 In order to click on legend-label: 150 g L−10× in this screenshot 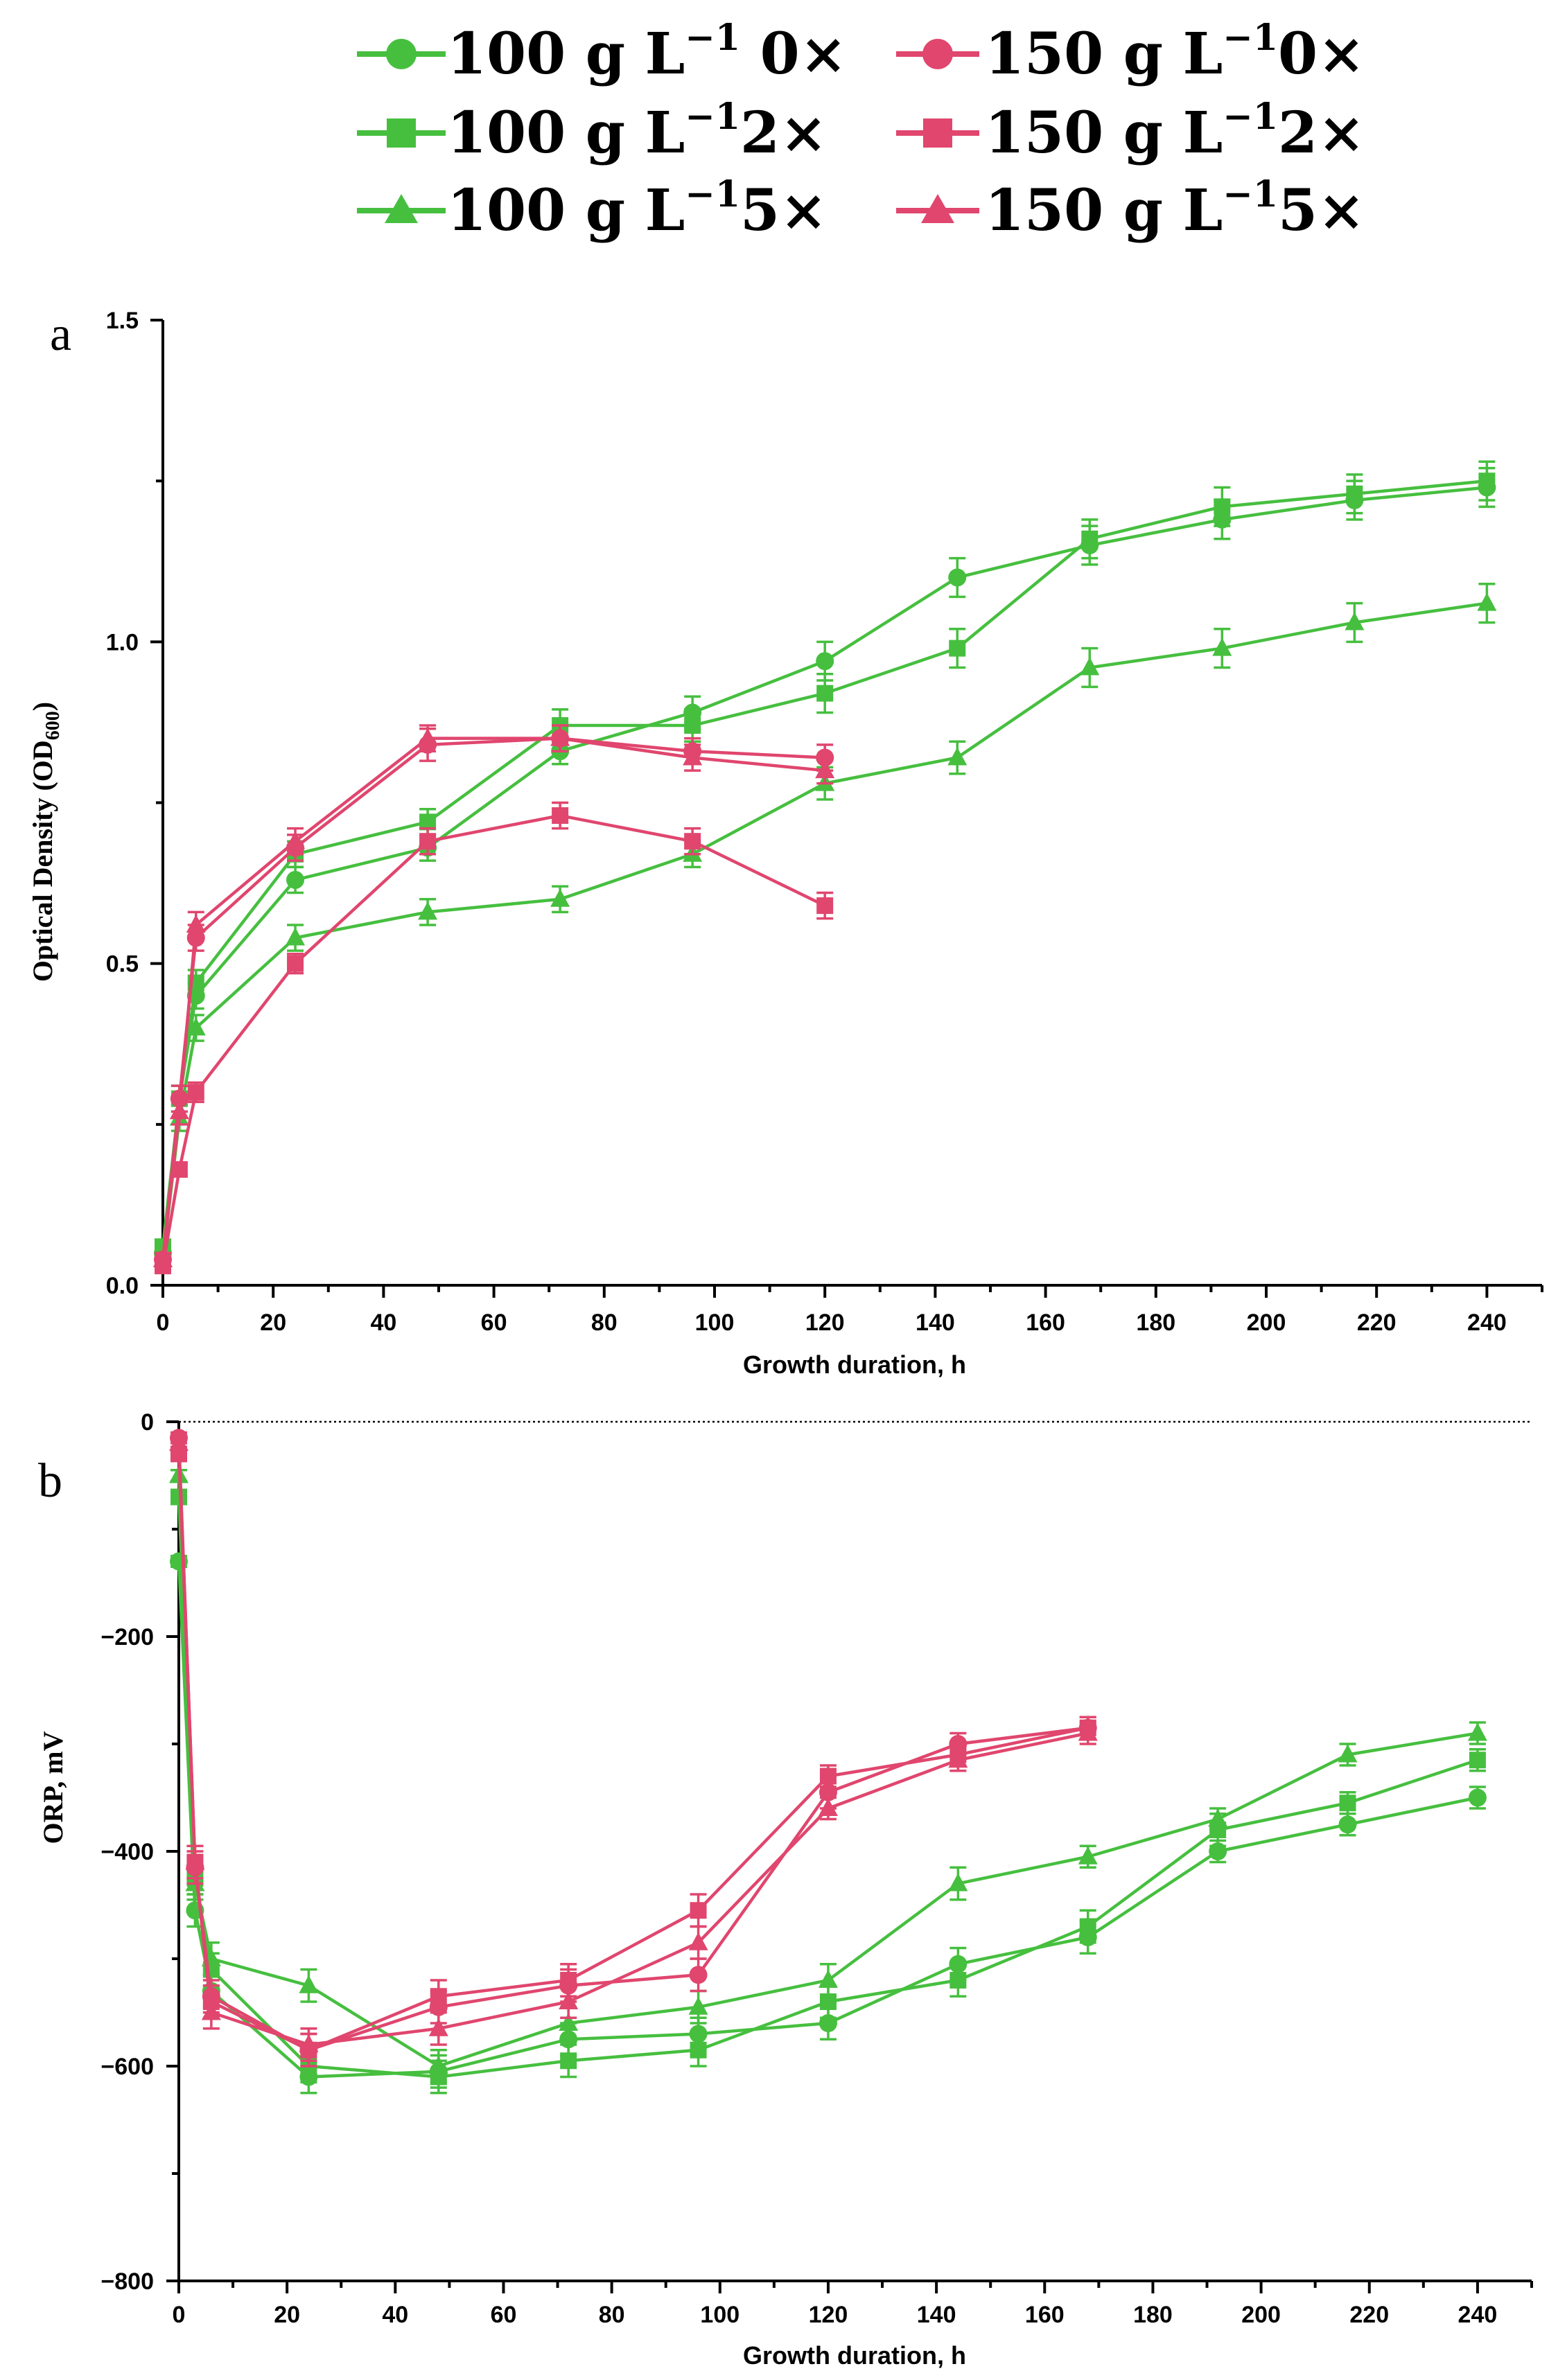, I will do `click(1175, 52)`.